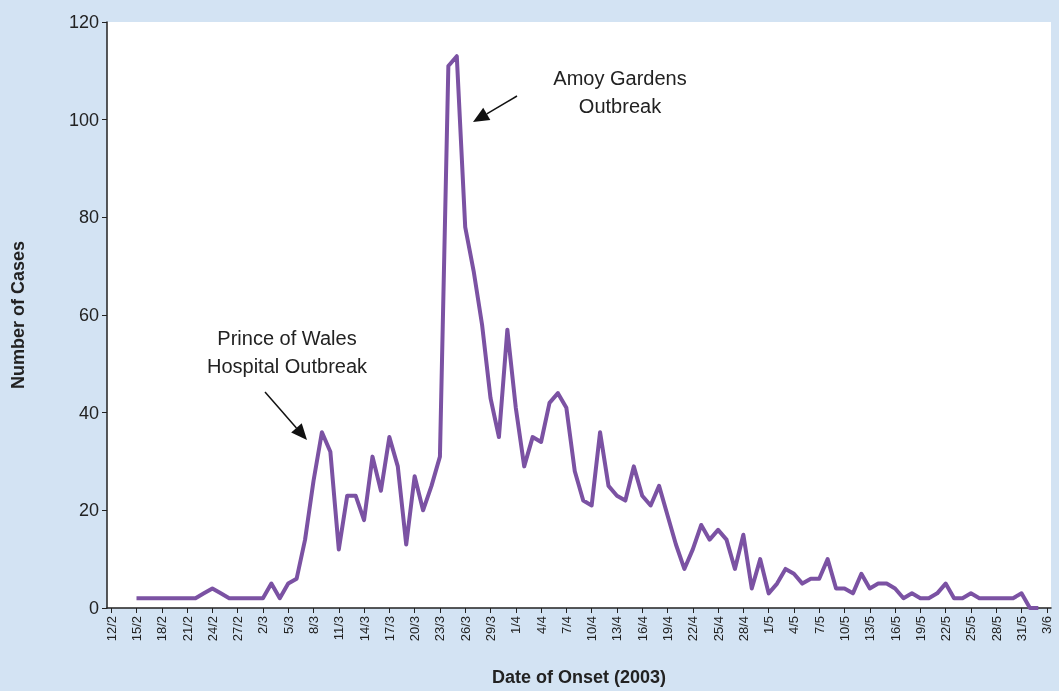  I want to click on x-tick-label: 28/5, so click(996, 629).